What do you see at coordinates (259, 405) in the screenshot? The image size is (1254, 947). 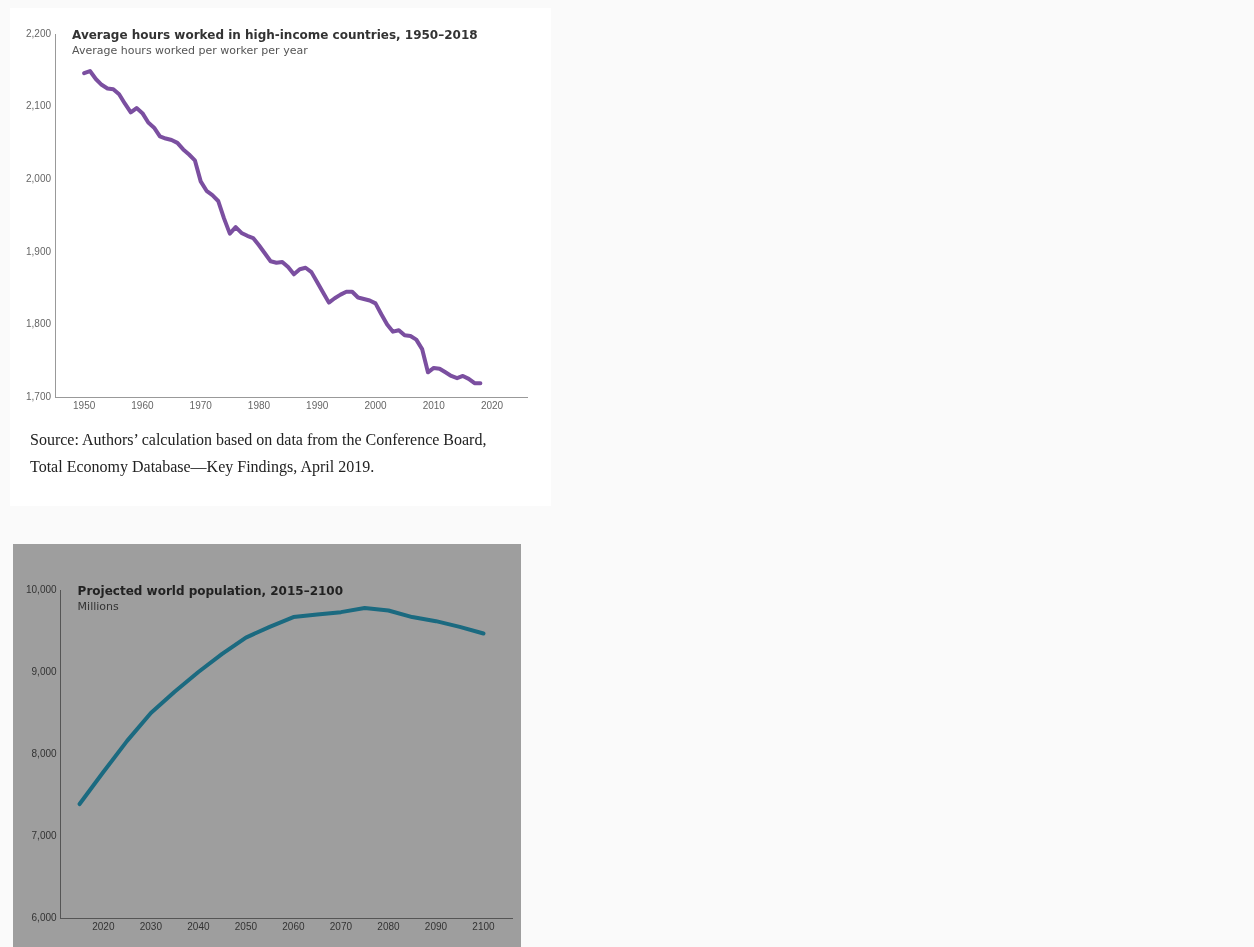 I see `x-tick-label: 1980` at bounding box center [259, 405].